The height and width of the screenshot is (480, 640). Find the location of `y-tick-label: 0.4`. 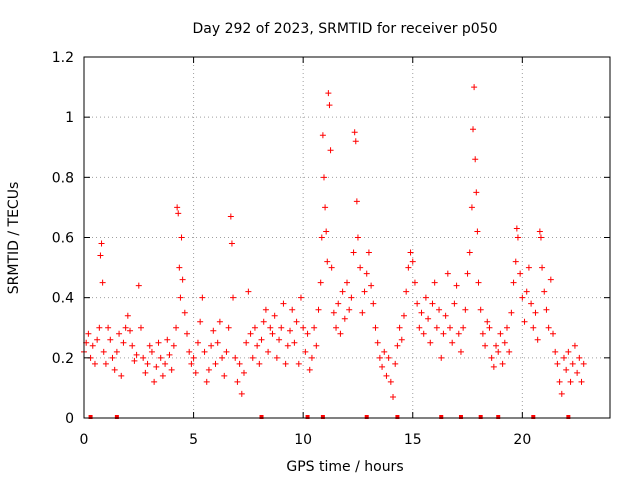

y-tick-label: 0.4 is located at coordinates (63, 299).